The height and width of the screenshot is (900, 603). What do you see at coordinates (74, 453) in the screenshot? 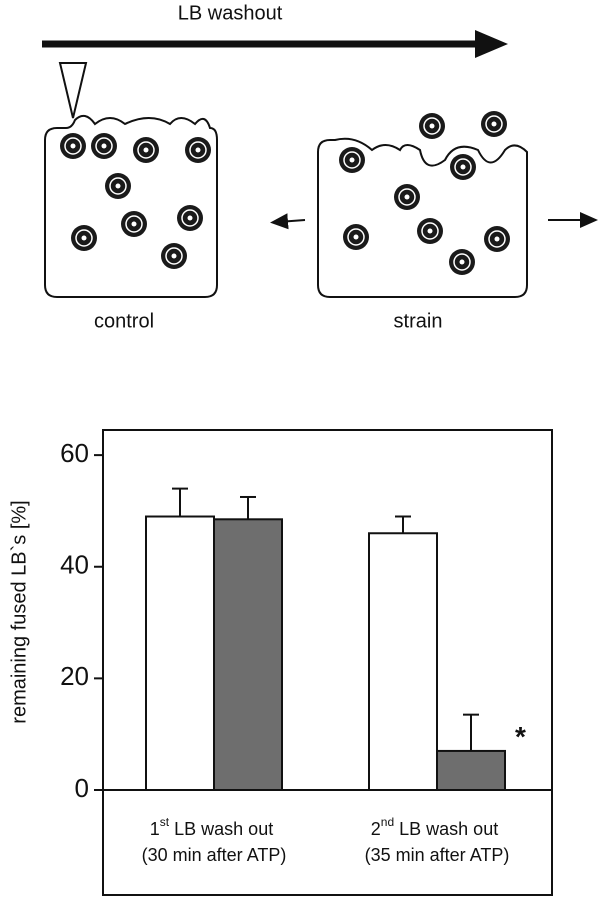
I see `y-tick-label: 60` at bounding box center [74, 453].